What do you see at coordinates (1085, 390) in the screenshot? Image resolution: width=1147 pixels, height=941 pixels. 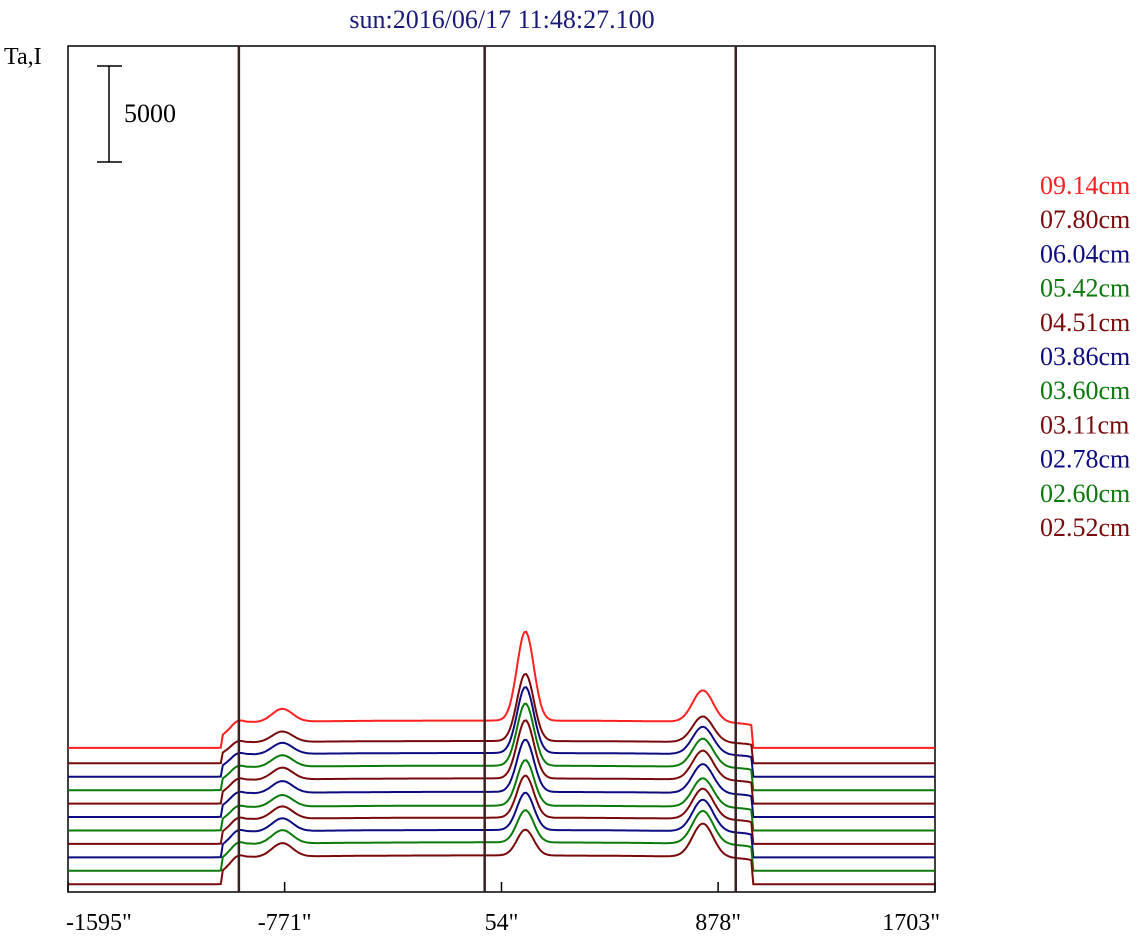 I see `legend-item: 03.60cm` at bounding box center [1085, 390].